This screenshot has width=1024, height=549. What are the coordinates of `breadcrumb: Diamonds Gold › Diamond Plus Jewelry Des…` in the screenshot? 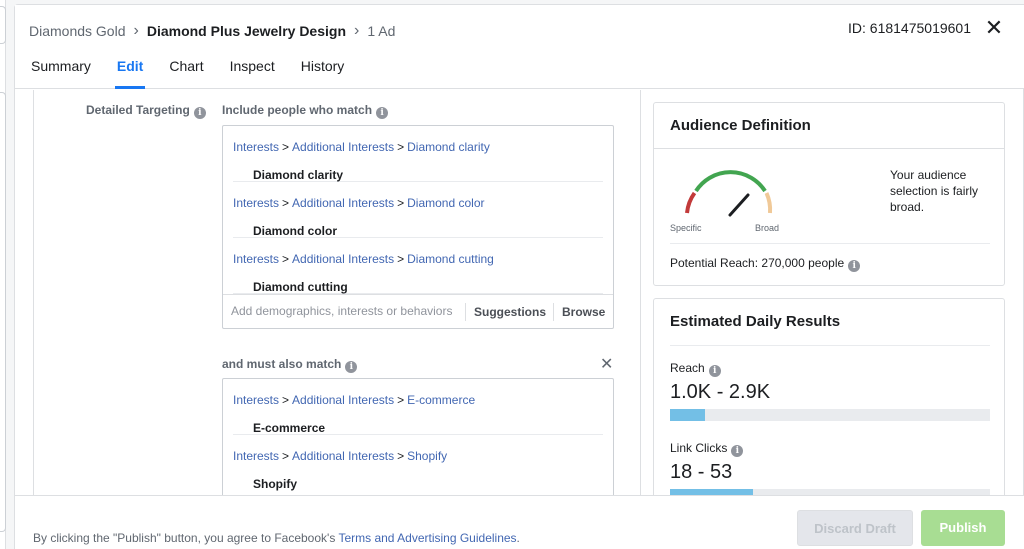 It's located at (212, 31).